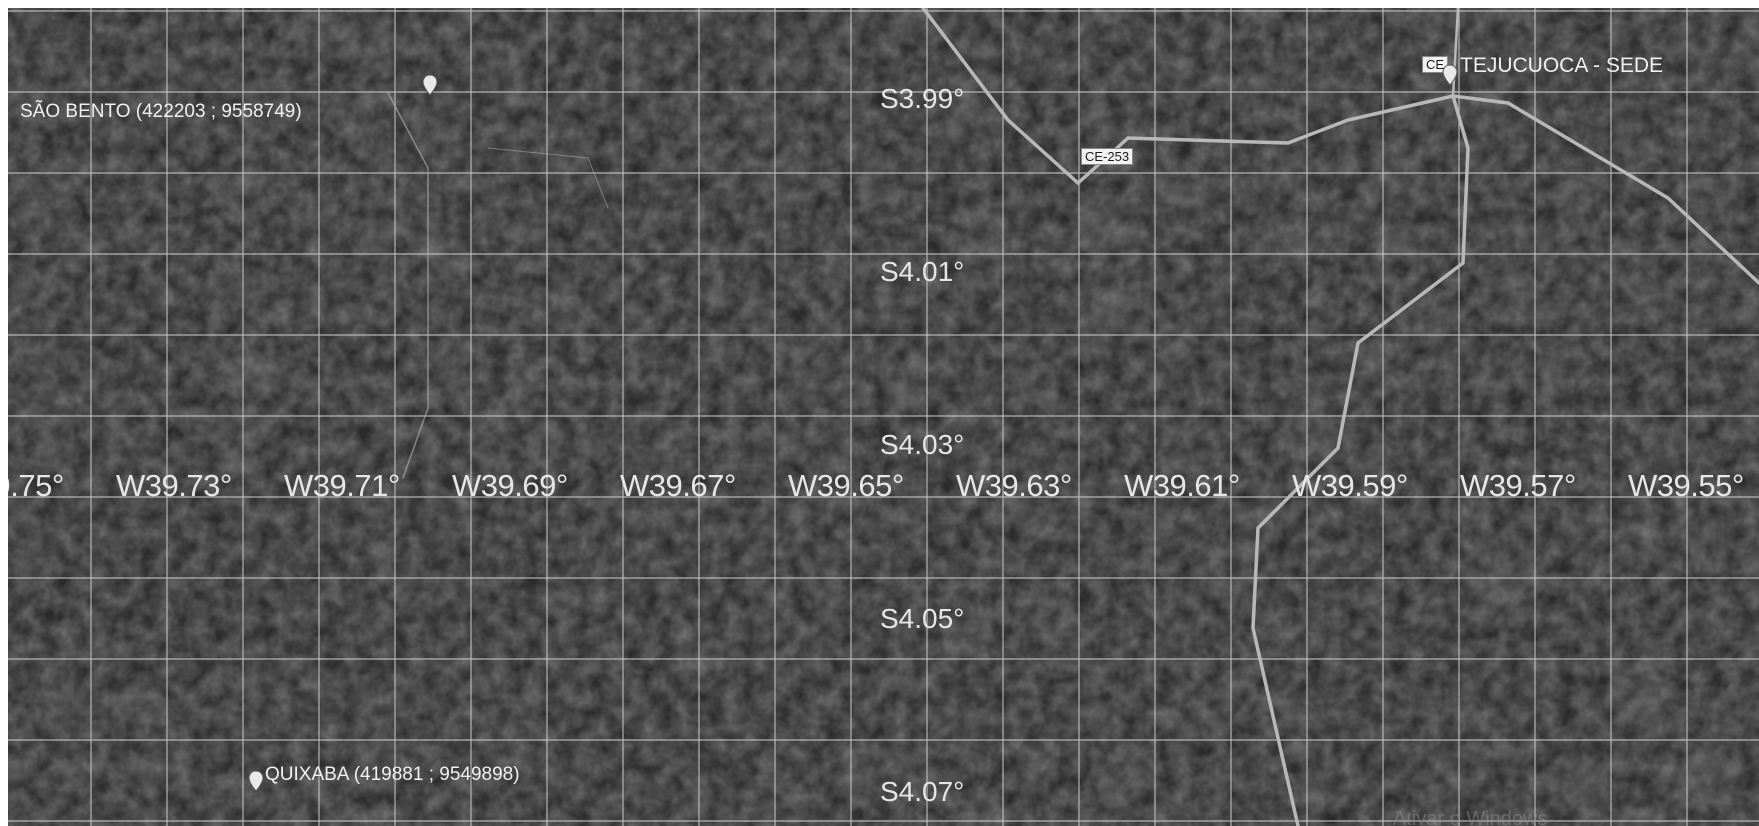  What do you see at coordinates (1470, 817) in the screenshot?
I see `os-watermark: Ativar o Windows` at bounding box center [1470, 817].